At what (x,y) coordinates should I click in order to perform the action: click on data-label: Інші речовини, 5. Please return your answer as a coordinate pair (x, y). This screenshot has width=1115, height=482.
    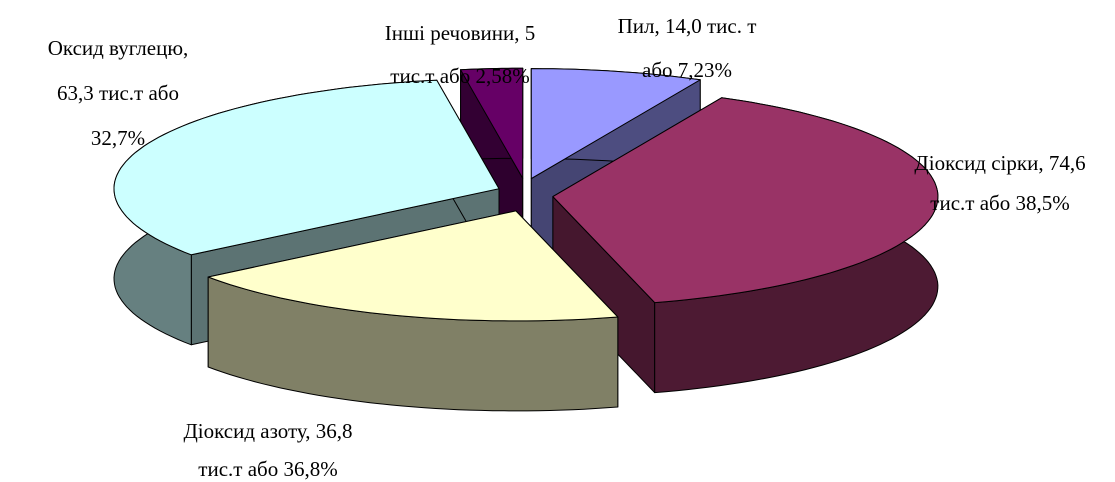
    Looking at the image, I should click on (460, 33).